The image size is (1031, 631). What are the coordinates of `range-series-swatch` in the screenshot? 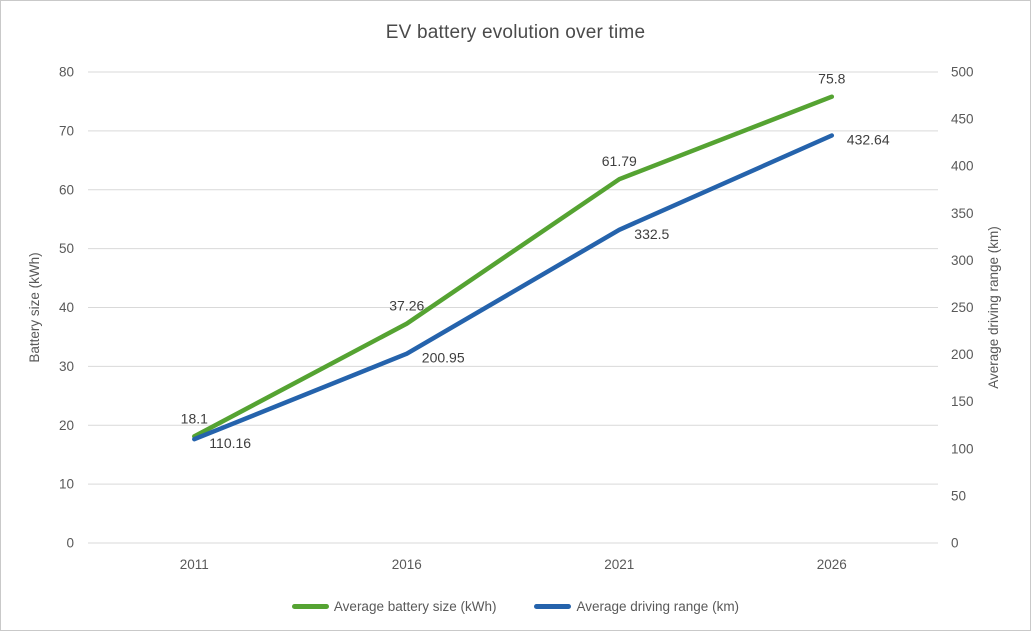 It's located at (553, 606).